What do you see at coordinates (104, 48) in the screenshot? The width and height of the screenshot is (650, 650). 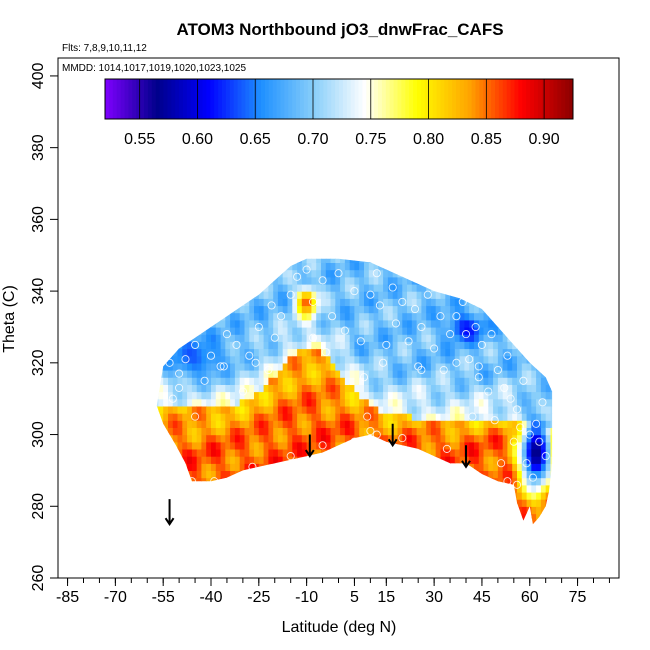 I see `flights-label: Flts: 7,8,9,10,11,12` at bounding box center [104, 48].